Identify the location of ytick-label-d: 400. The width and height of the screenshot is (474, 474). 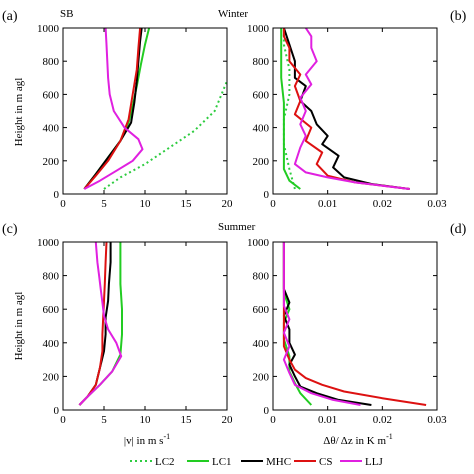
(261, 344).